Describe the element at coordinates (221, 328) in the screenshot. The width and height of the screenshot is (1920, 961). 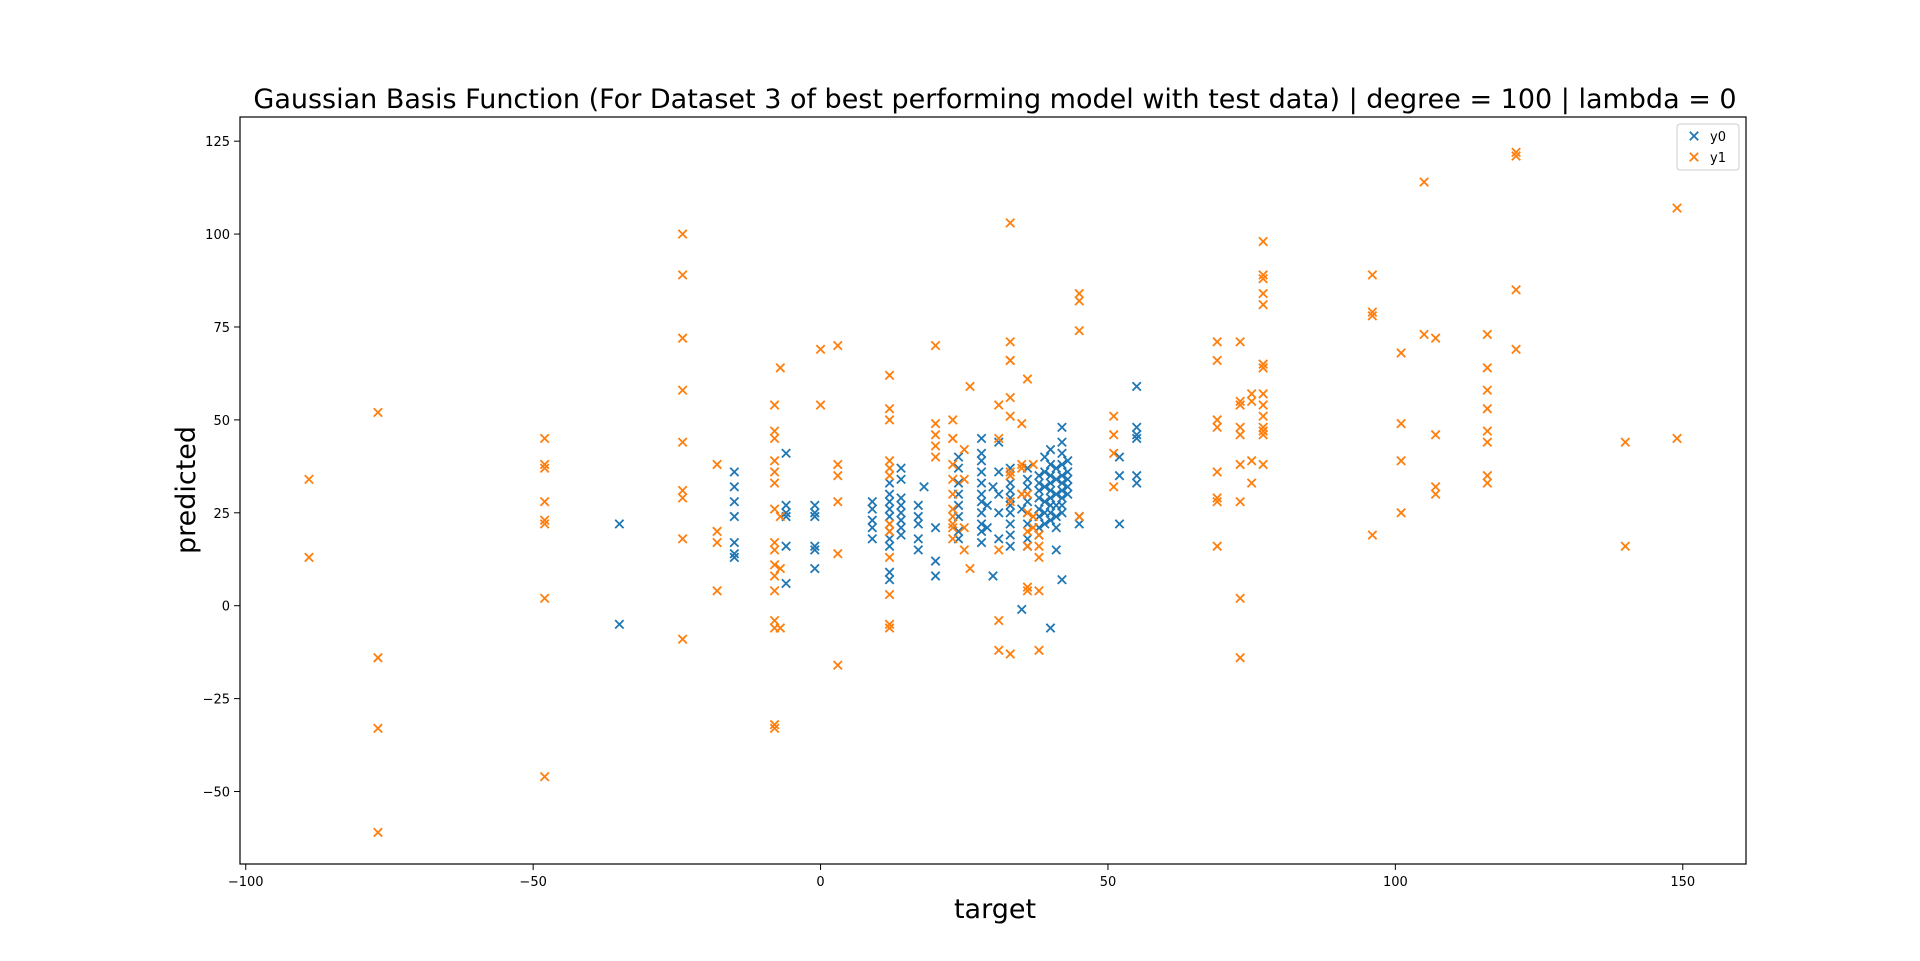
I see `y-tick-label: 75` at that location.